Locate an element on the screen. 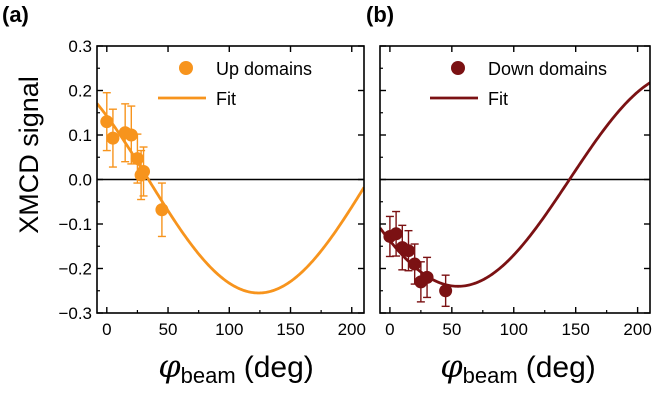 This screenshot has height=394, width=654. x-axis-label-a: φbeam (deg) is located at coordinates (236, 367).